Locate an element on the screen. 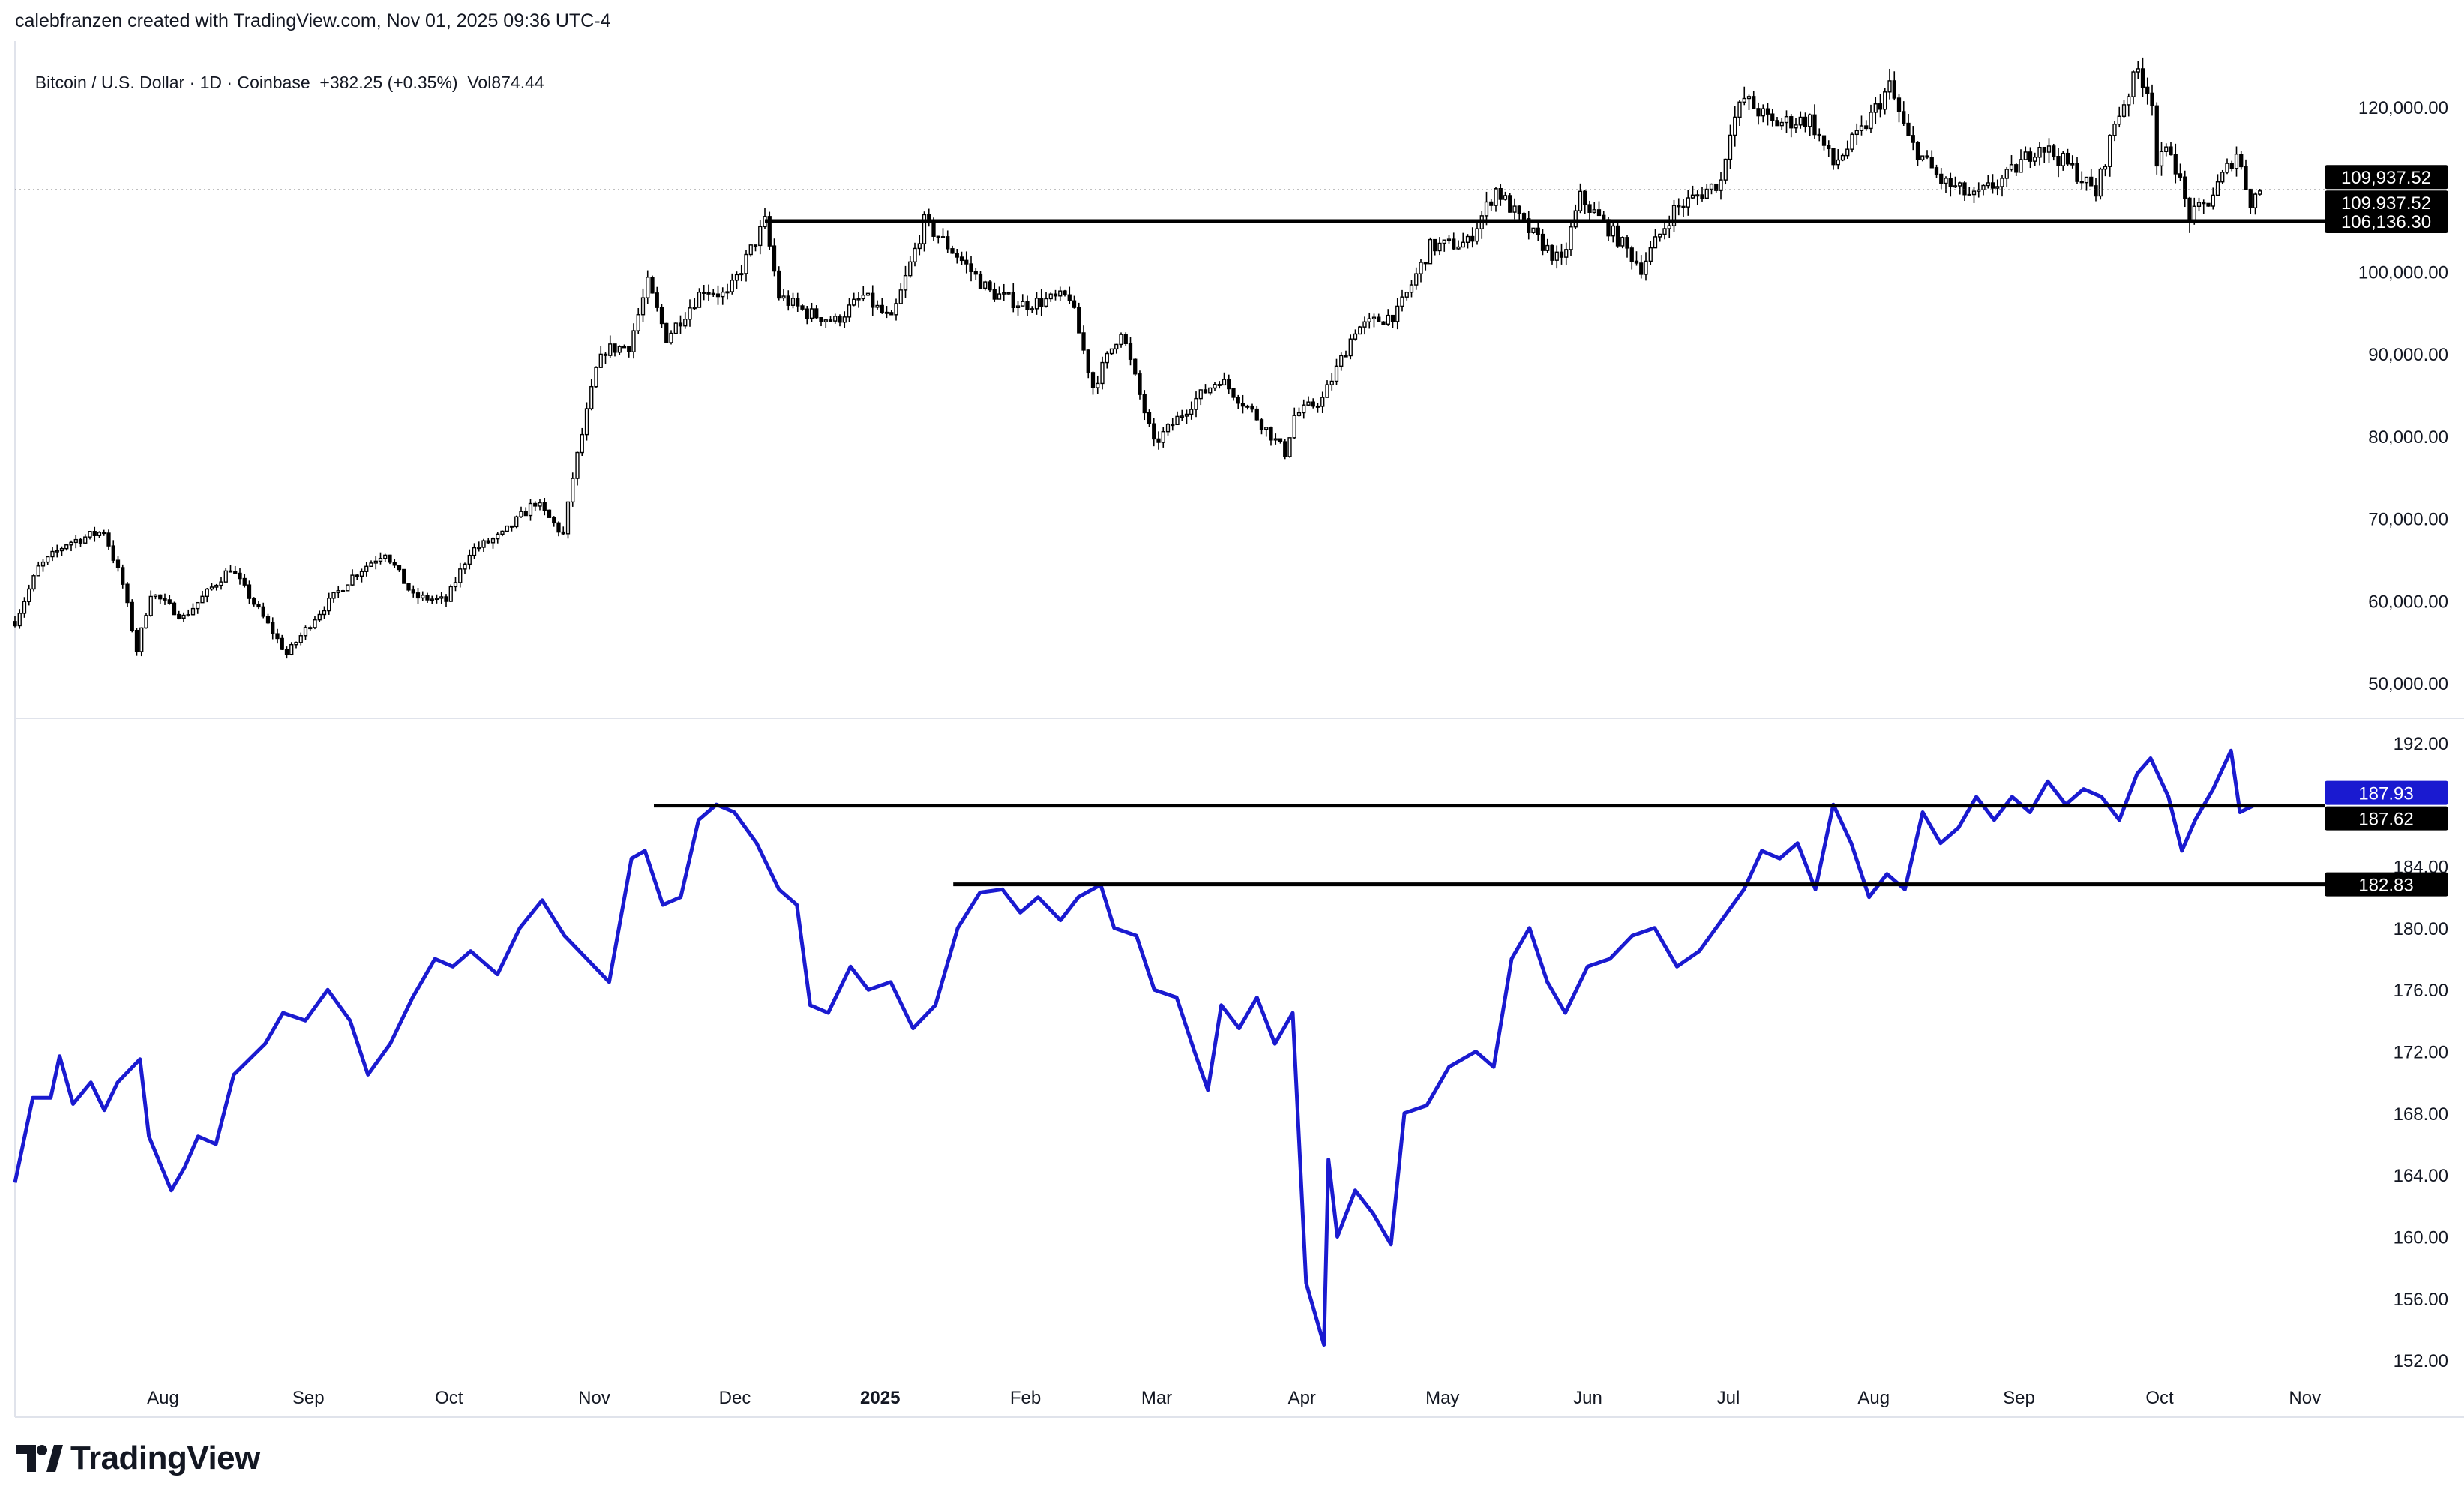 The image size is (2464, 1507). ratio-tag: 187.62 is located at coordinates (2386, 819).